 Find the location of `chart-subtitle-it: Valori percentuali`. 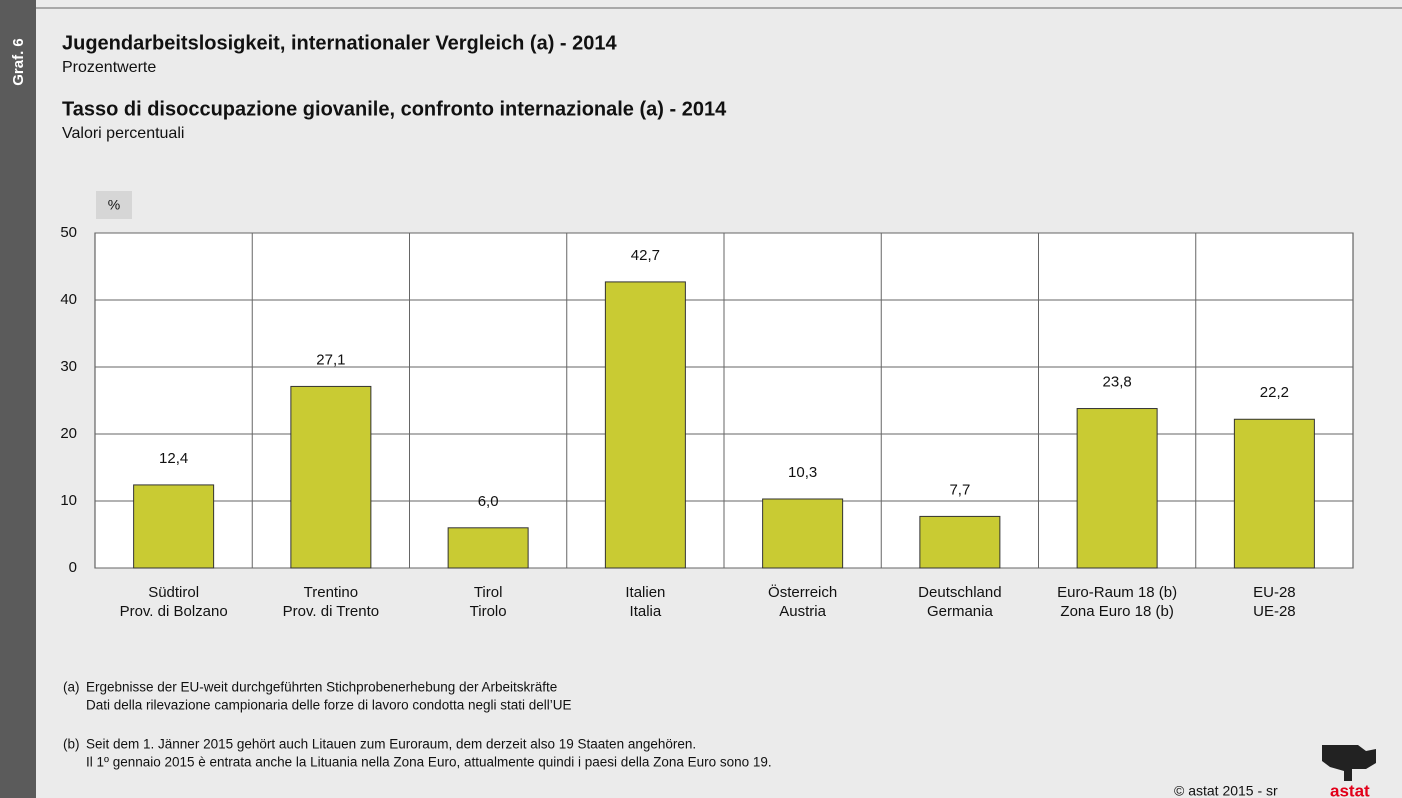

chart-subtitle-it: Valori percentuali is located at coordinates (123, 133).